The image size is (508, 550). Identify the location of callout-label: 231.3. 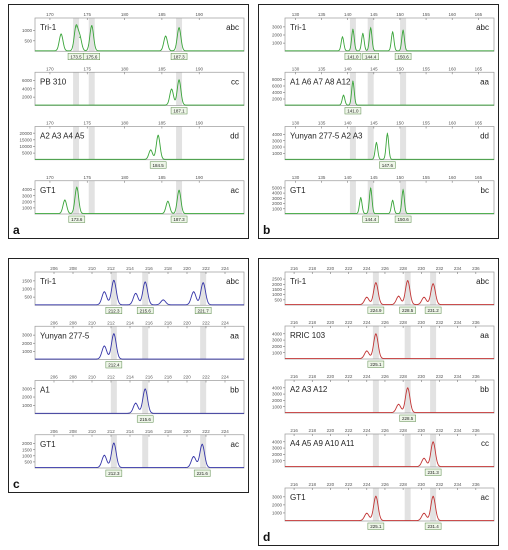
(433, 472).